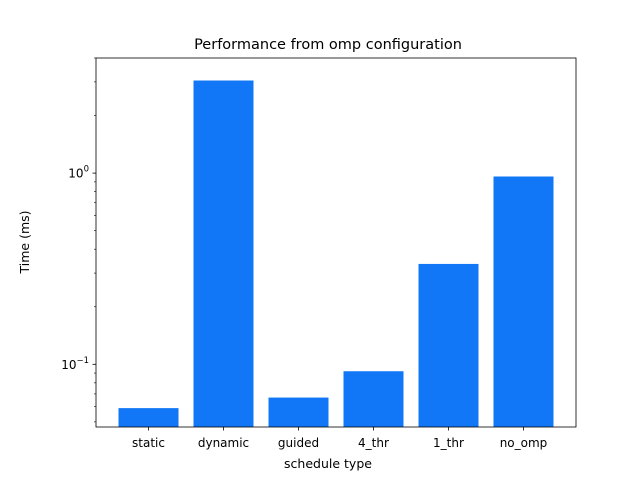 This screenshot has width=640, height=480. Describe the element at coordinates (75, 364) in the screenshot. I see `y-tick-label: 10⁻¹` at that location.